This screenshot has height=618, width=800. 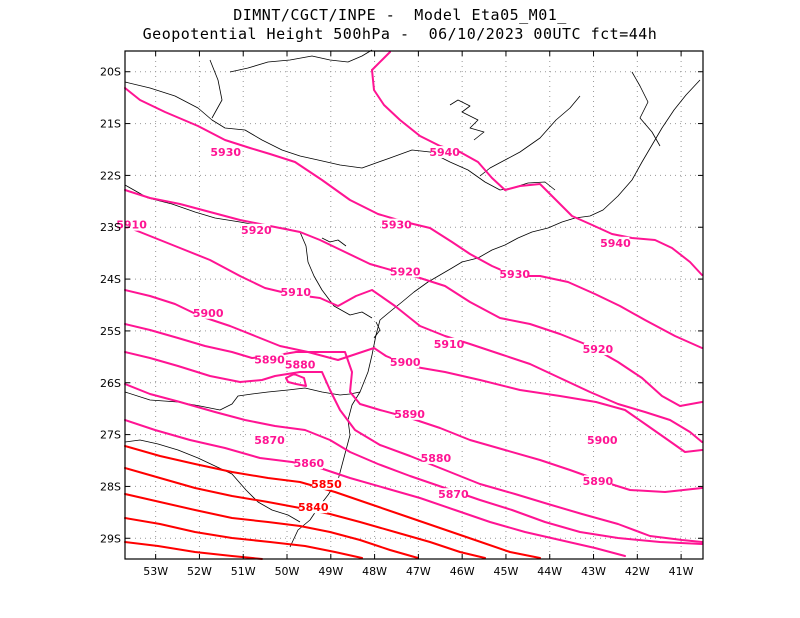 What do you see at coordinates (377, 330) in the screenshot?
I see `island-sc` at bounding box center [377, 330].